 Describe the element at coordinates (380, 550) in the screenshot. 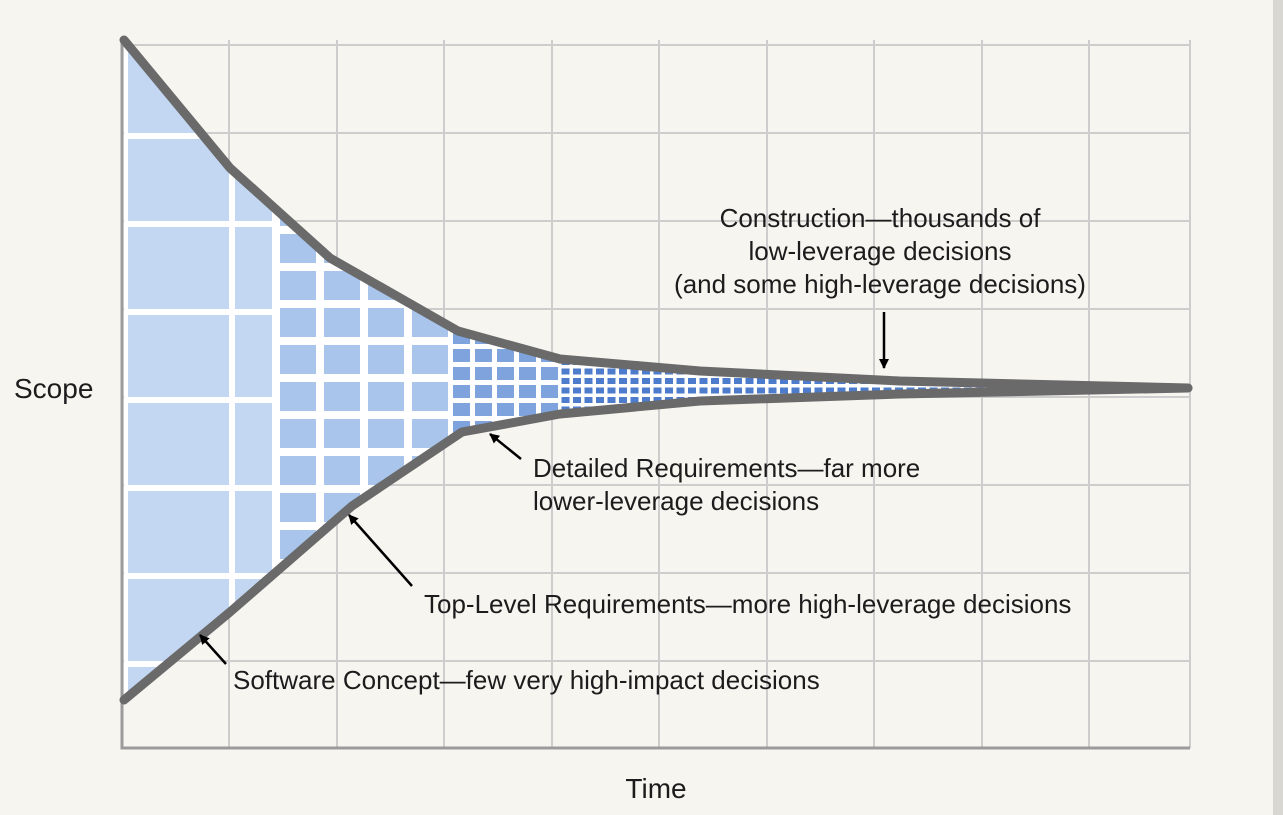

I see `top-level-requirements-arrow` at that location.